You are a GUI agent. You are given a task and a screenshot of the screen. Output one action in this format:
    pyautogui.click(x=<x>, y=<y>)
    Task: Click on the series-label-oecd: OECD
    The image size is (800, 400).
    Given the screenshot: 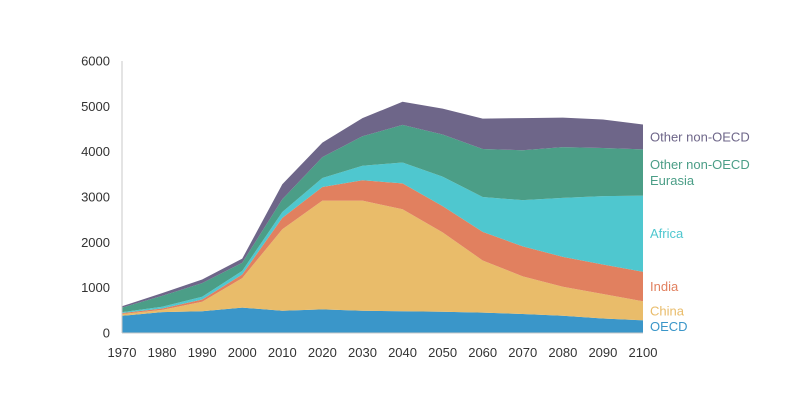 What is the action you would take?
    pyautogui.click(x=669, y=326)
    